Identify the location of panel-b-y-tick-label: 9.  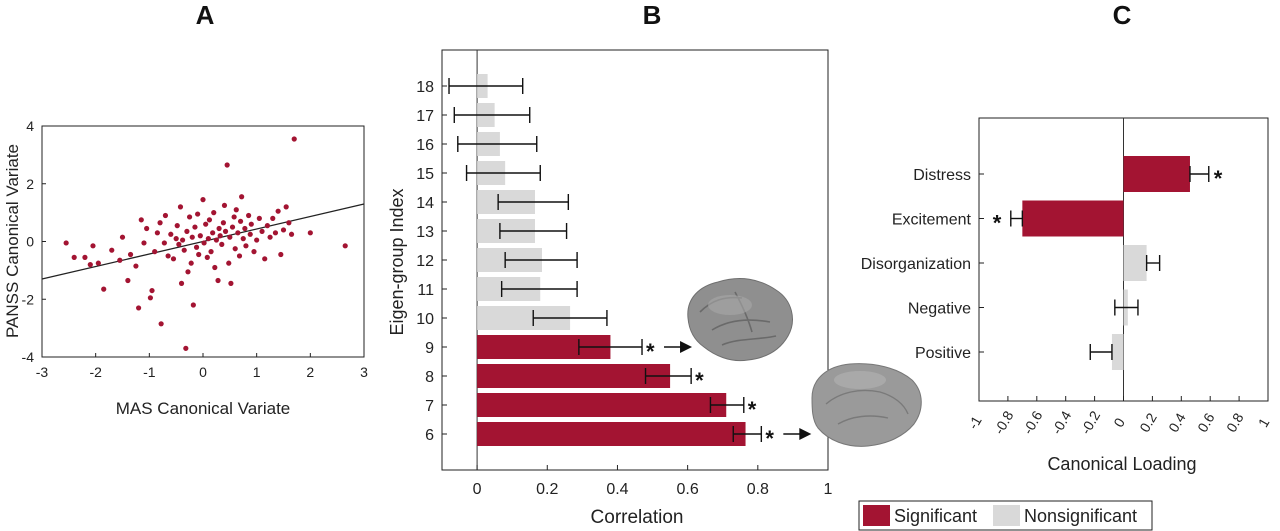
(429, 348).